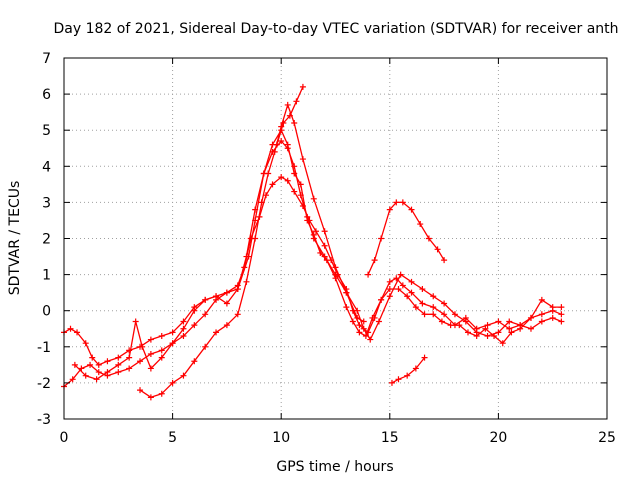  What do you see at coordinates (46, 203) in the screenshot?
I see `y-tick-label: 3` at bounding box center [46, 203].